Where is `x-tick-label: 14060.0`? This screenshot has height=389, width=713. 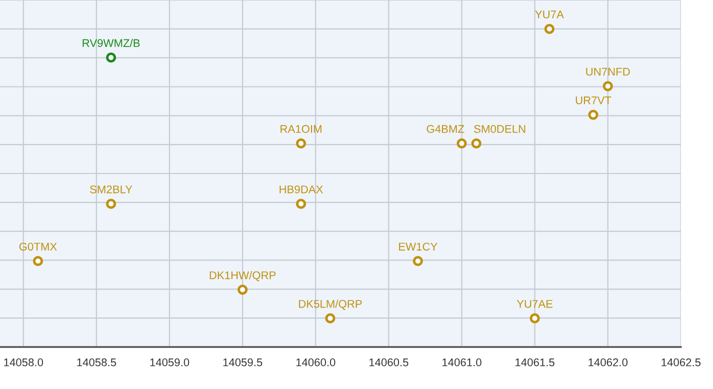
x-tick-label: 14060.0 is located at coordinates (316, 362).